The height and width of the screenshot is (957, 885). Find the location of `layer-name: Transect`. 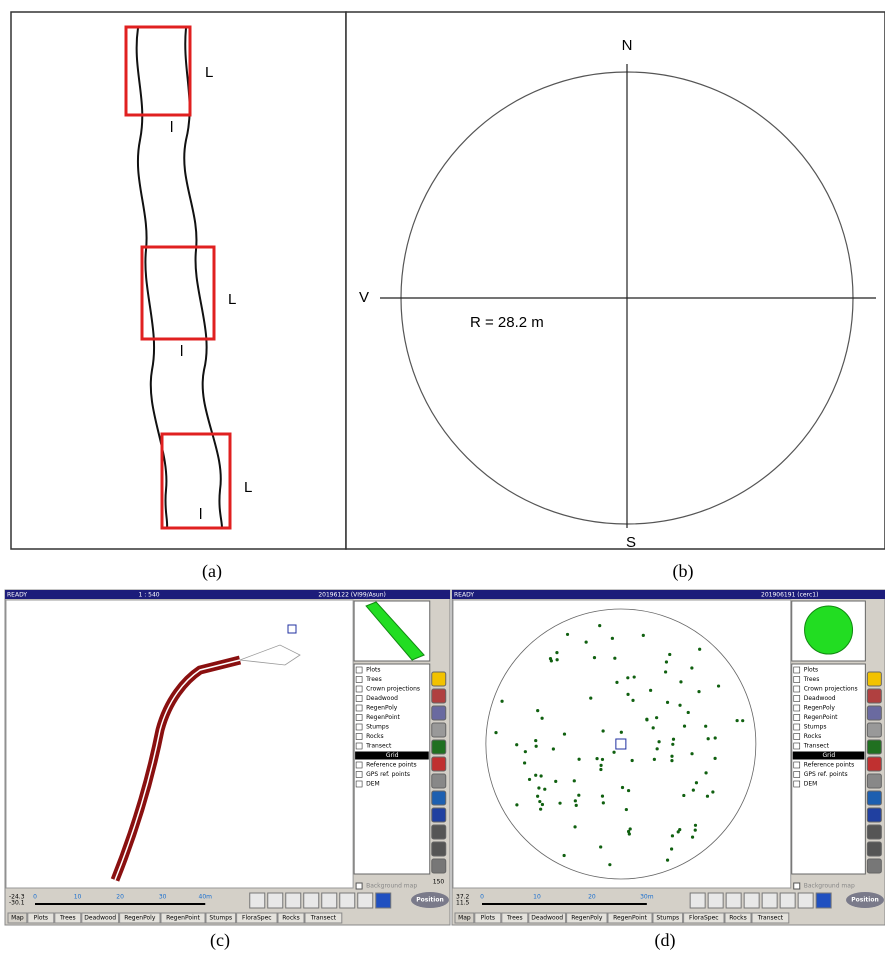

layer-name: Transect is located at coordinates (378, 746).